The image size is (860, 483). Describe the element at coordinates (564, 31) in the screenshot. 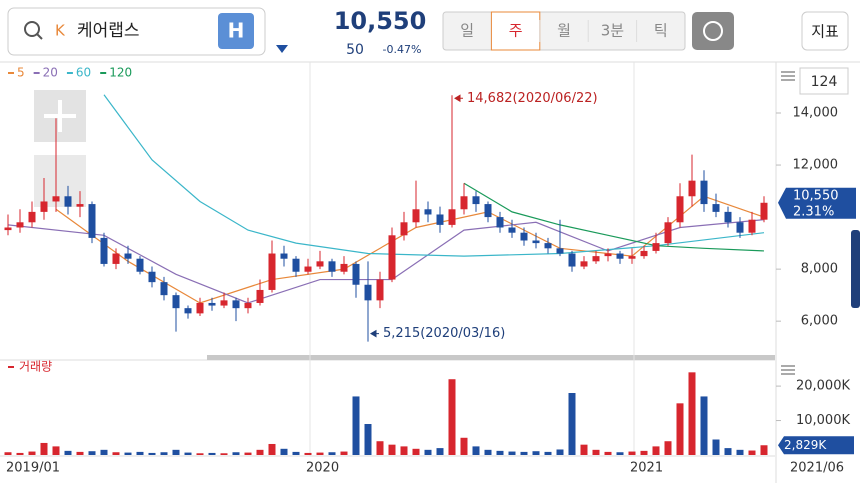

I see `period-tab: 월` at that location.